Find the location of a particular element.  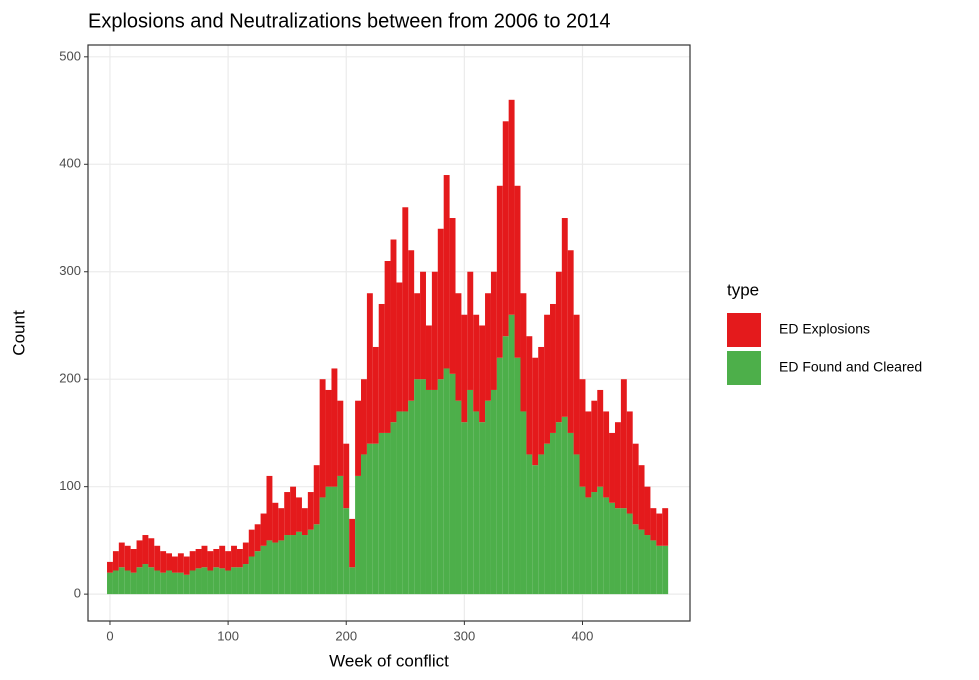

y-tick-label: 200 is located at coordinates (70, 378).